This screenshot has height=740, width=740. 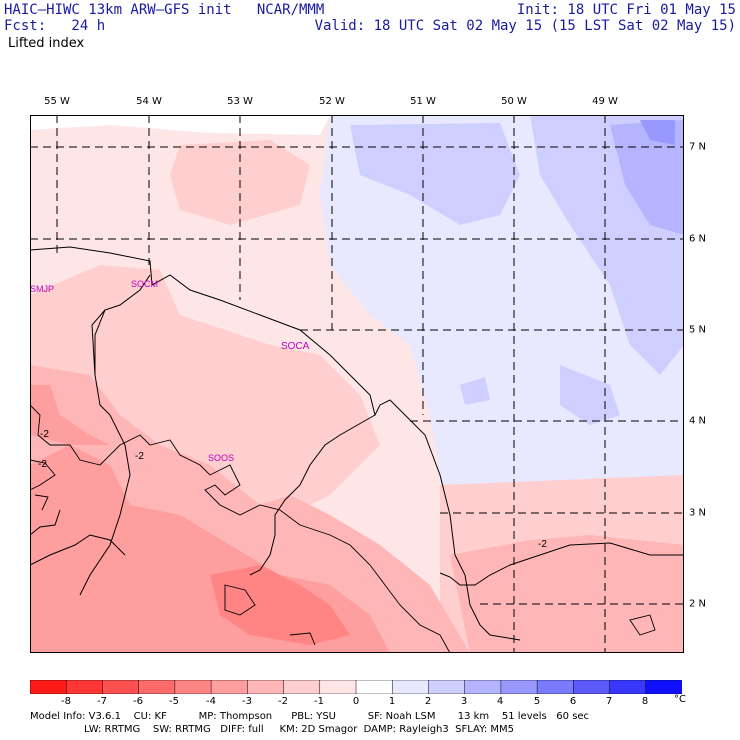 What do you see at coordinates (609, 701) in the screenshot?
I see `colorbar-tick: 7` at bounding box center [609, 701].